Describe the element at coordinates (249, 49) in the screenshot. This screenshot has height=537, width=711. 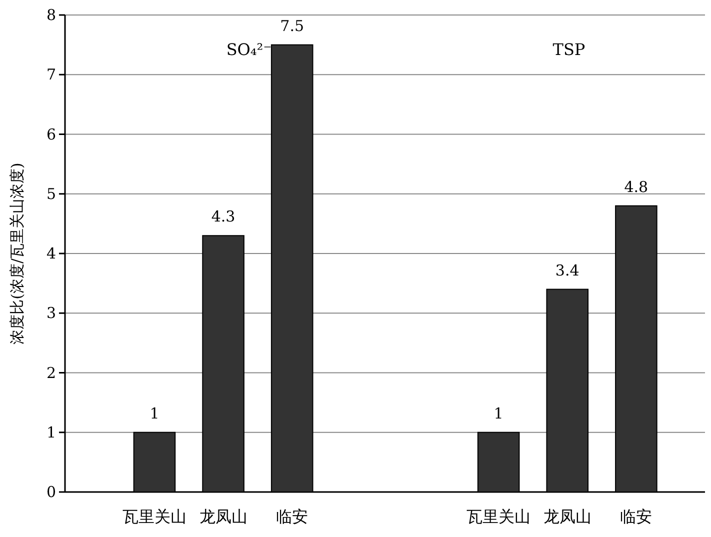
I see `annotation: SO₄²⁻` at that location.